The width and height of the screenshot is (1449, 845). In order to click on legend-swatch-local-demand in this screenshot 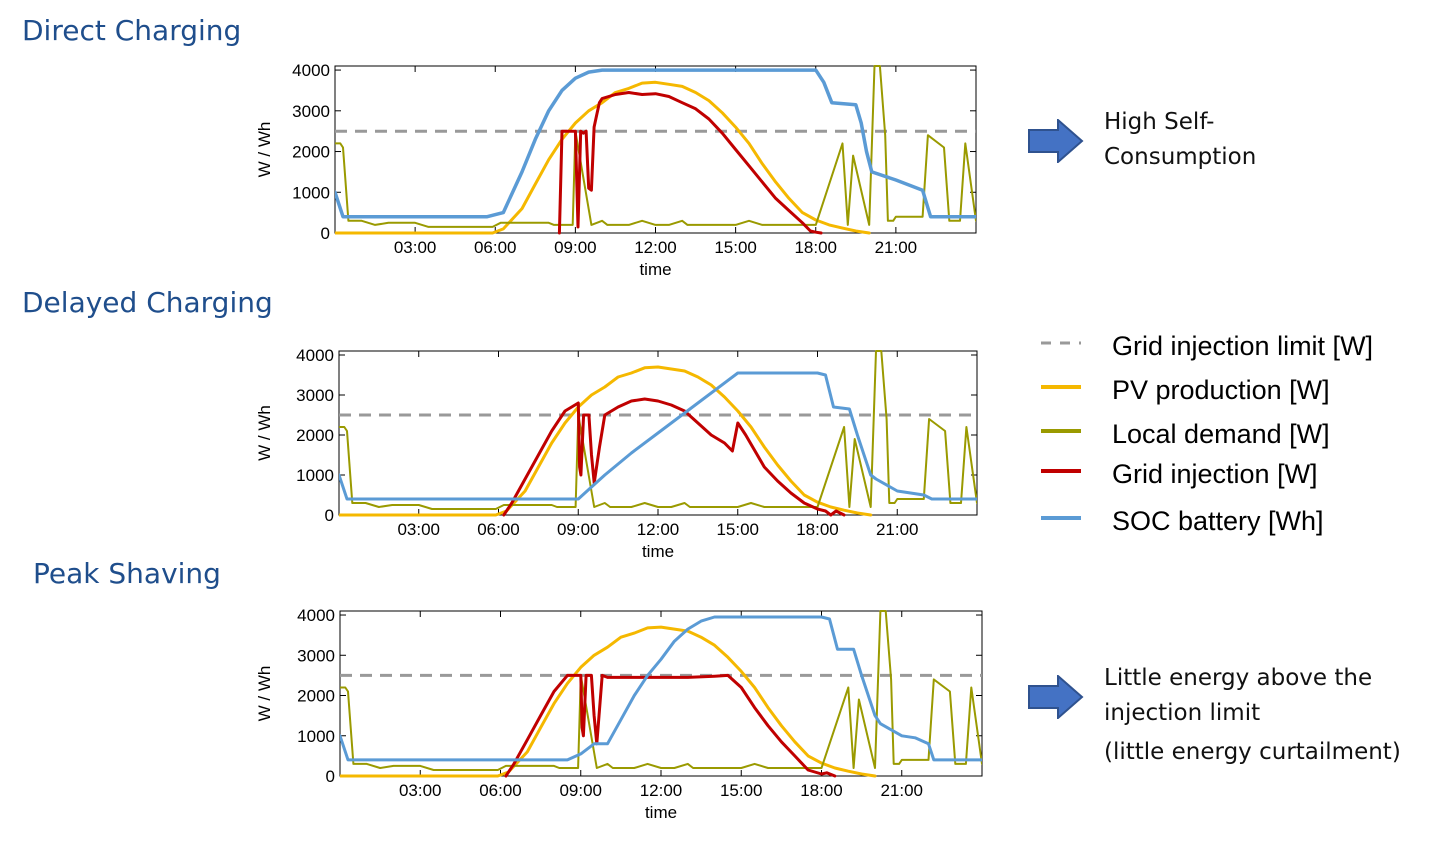, I will do `click(1061, 431)`.